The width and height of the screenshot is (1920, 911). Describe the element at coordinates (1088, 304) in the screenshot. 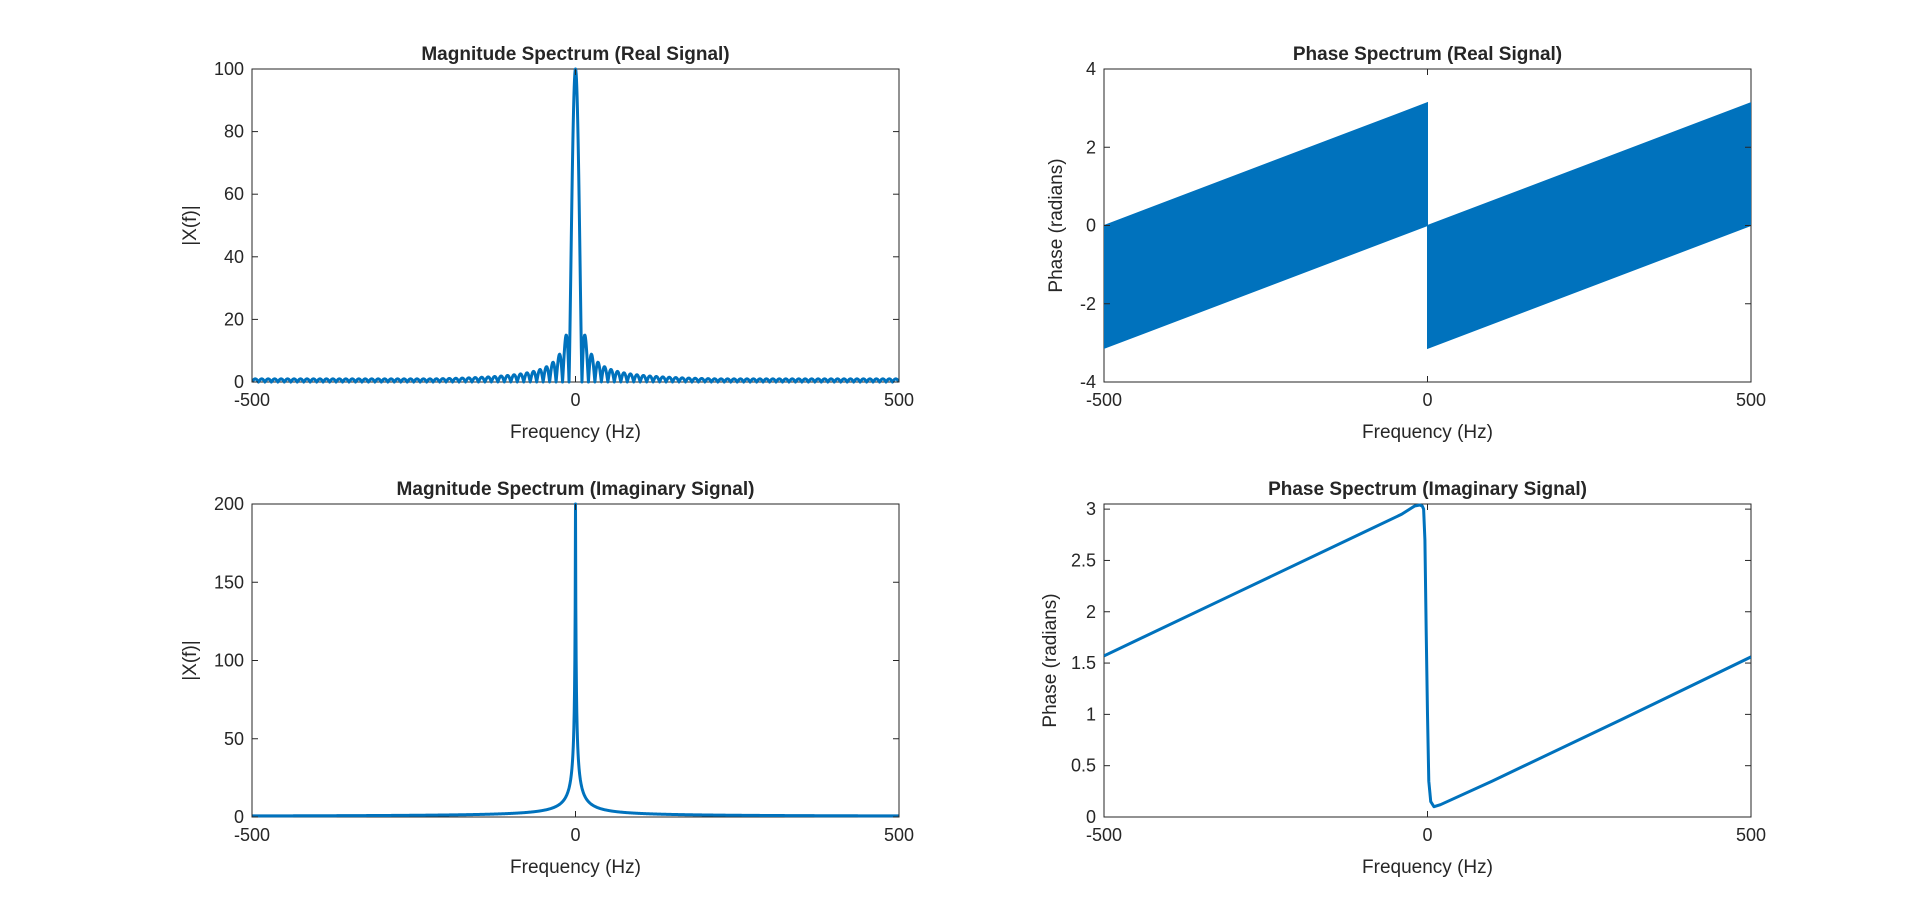

I see `y-tick-label: -2` at that location.